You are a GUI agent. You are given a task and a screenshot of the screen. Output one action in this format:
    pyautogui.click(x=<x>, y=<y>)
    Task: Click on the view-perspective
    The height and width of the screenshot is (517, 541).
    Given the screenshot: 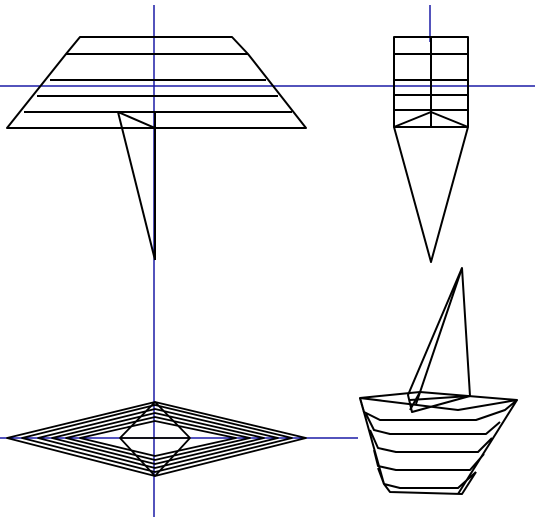 What is the action you would take?
    pyautogui.click(x=438, y=381)
    